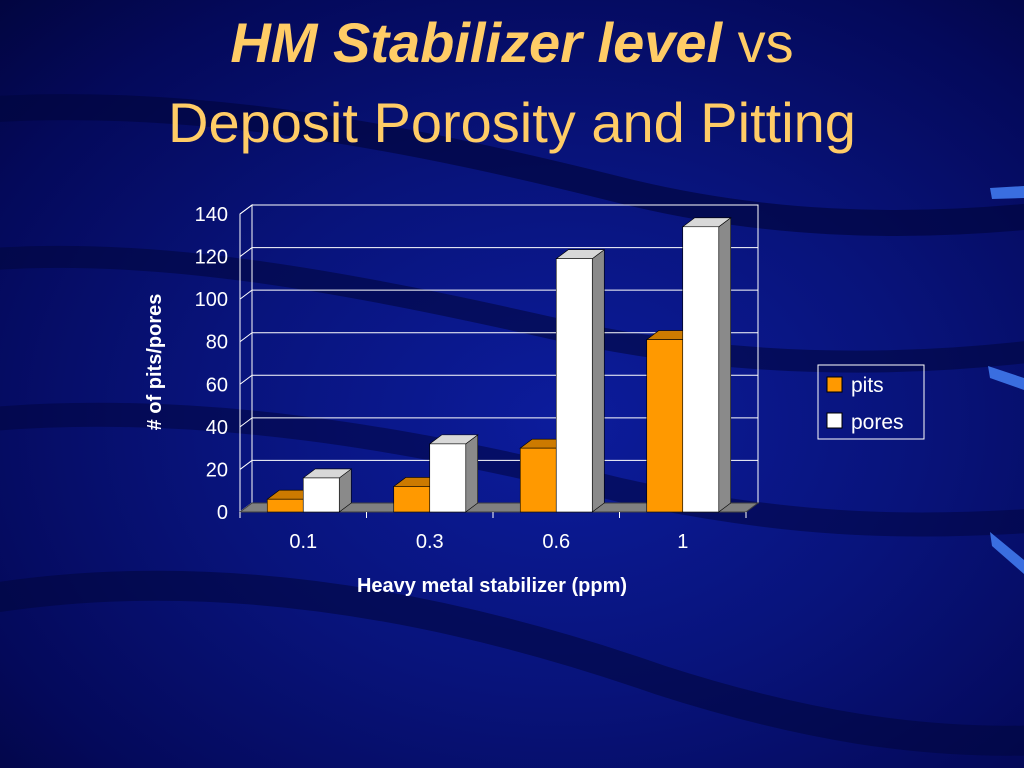 The image size is (1024, 768). What do you see at coordinates (246, 358) in the screenshot?
I see `chart-side-wall` at bounding box center [246, 358].